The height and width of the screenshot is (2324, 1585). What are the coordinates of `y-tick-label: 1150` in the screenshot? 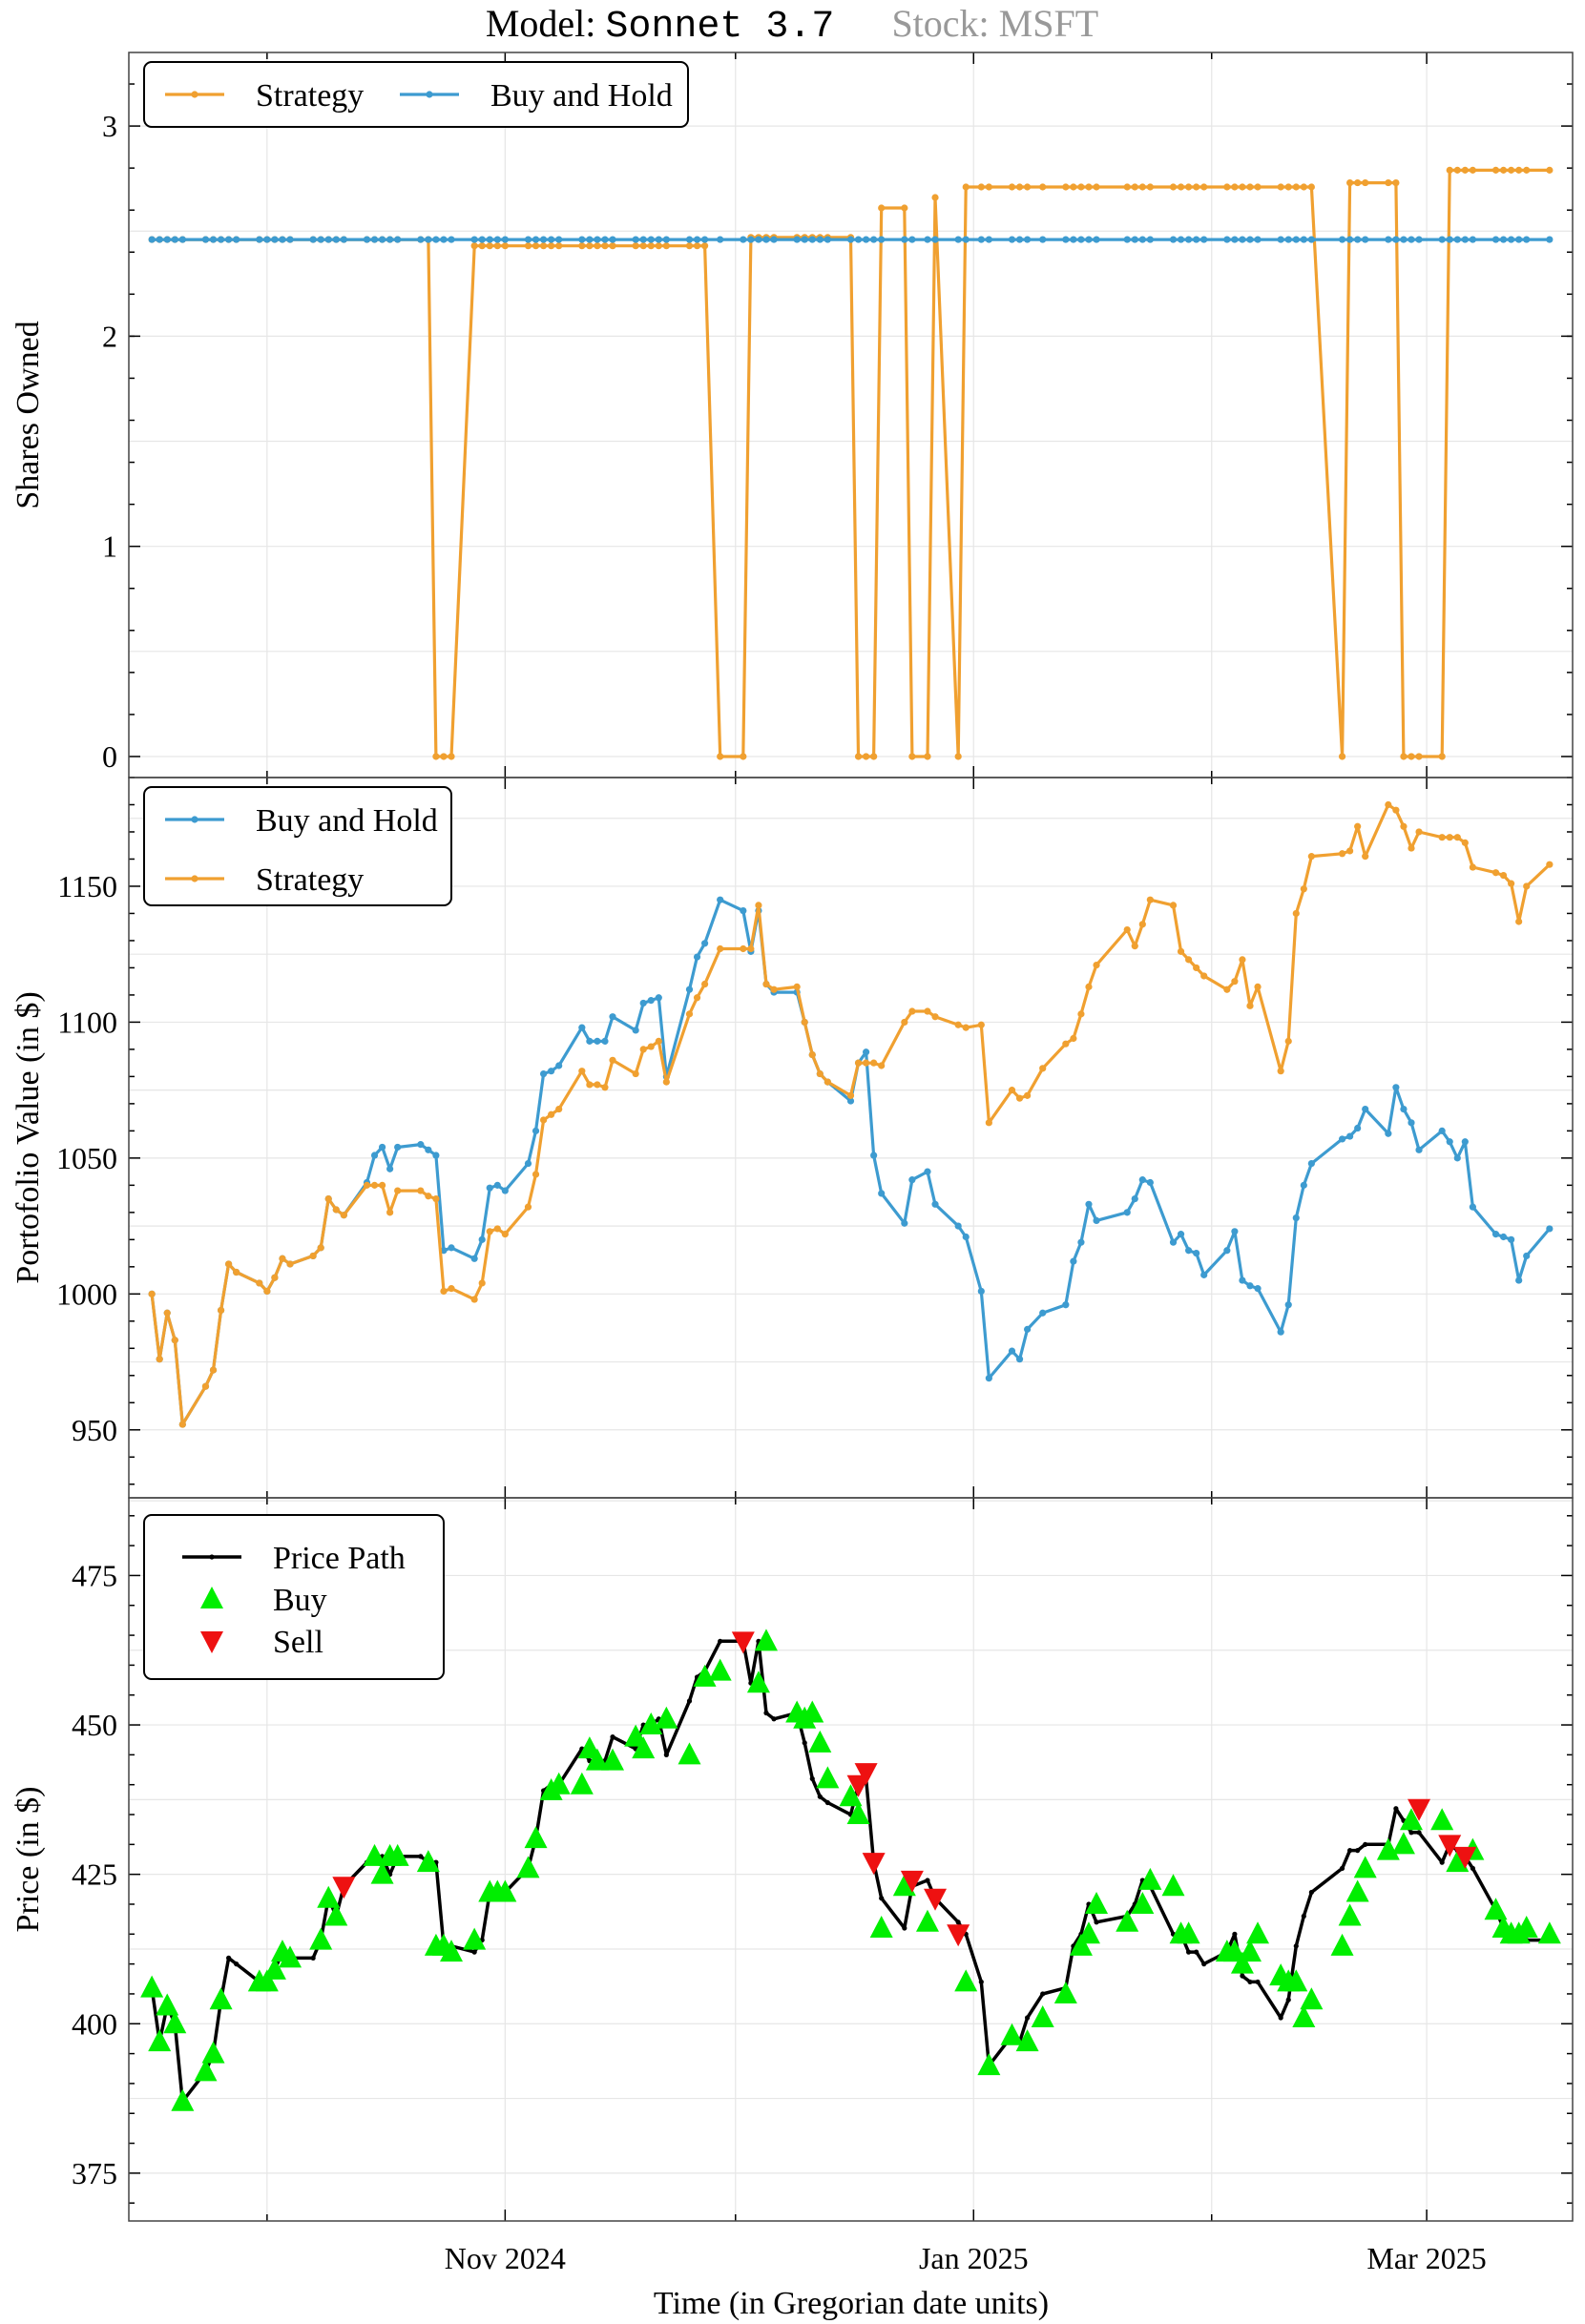 It's located at (87, 886).